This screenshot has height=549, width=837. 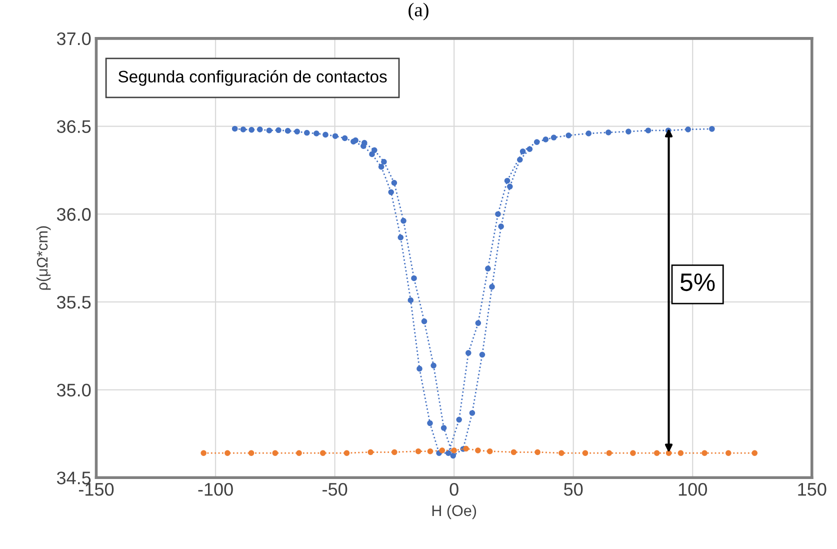 What do you see at coordinates (335, 489) in the screenshot?
I see `x-tick-label: -50` at bounding box center [335, 489].